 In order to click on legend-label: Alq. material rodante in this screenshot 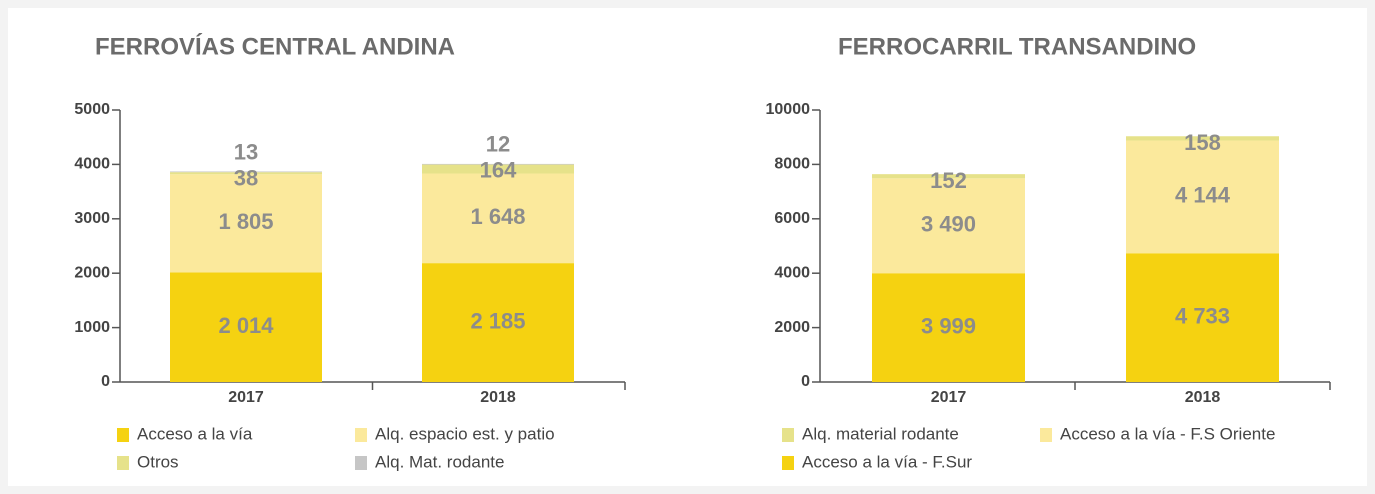, I will do `click(880, 433)`.